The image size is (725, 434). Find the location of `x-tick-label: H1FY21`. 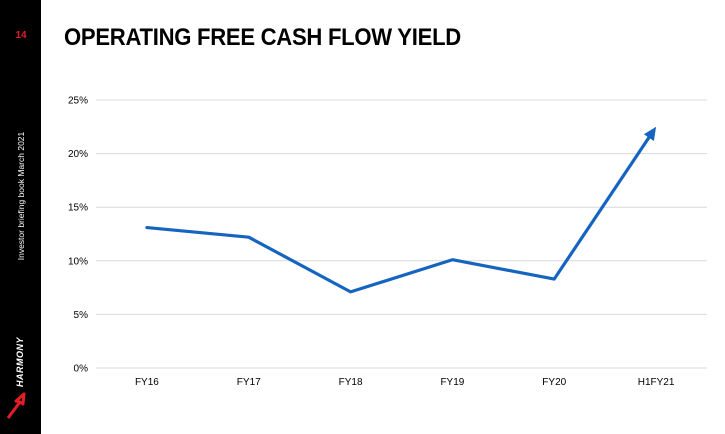

x-tick-label: H1FY21 is located at coordinates (656, 382).